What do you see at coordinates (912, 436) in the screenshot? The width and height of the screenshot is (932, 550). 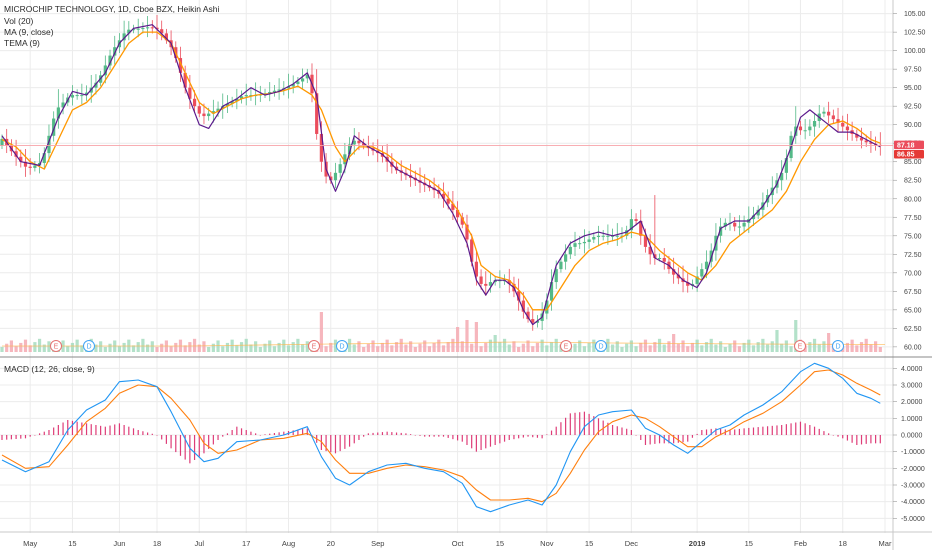 I see `macd-axis-tick: 0.0000` at bounding box center [912, 436].